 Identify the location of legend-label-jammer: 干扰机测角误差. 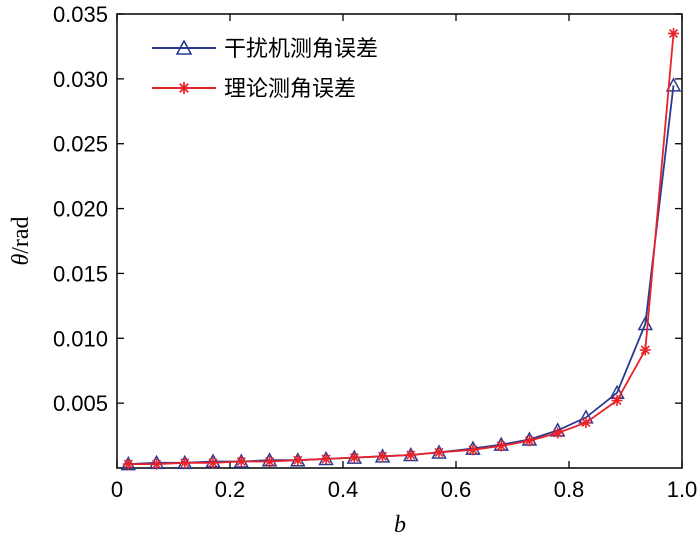
(301, 49).